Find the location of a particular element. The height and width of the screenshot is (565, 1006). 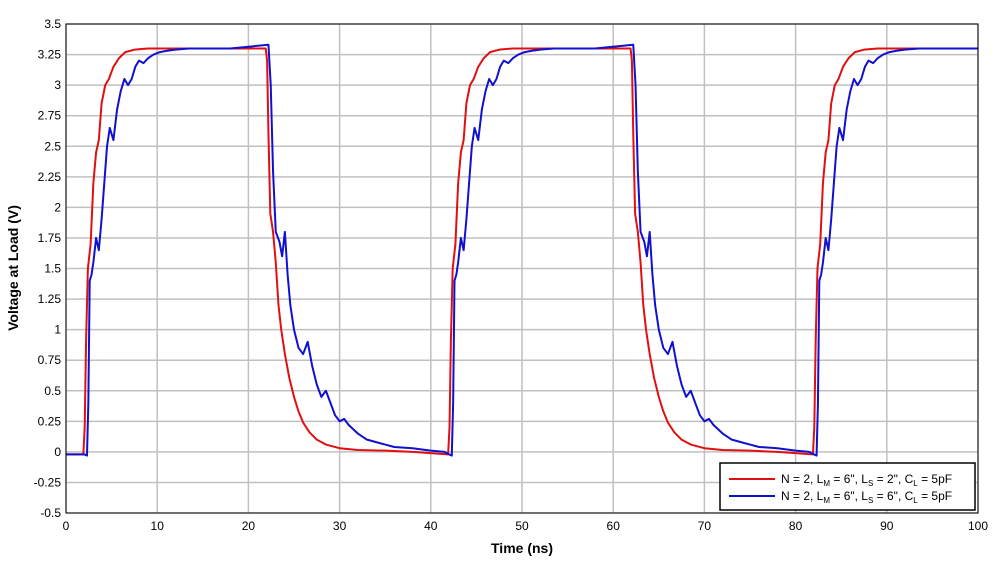

x-tick-label: 20 is located at coordinates (249, 526).